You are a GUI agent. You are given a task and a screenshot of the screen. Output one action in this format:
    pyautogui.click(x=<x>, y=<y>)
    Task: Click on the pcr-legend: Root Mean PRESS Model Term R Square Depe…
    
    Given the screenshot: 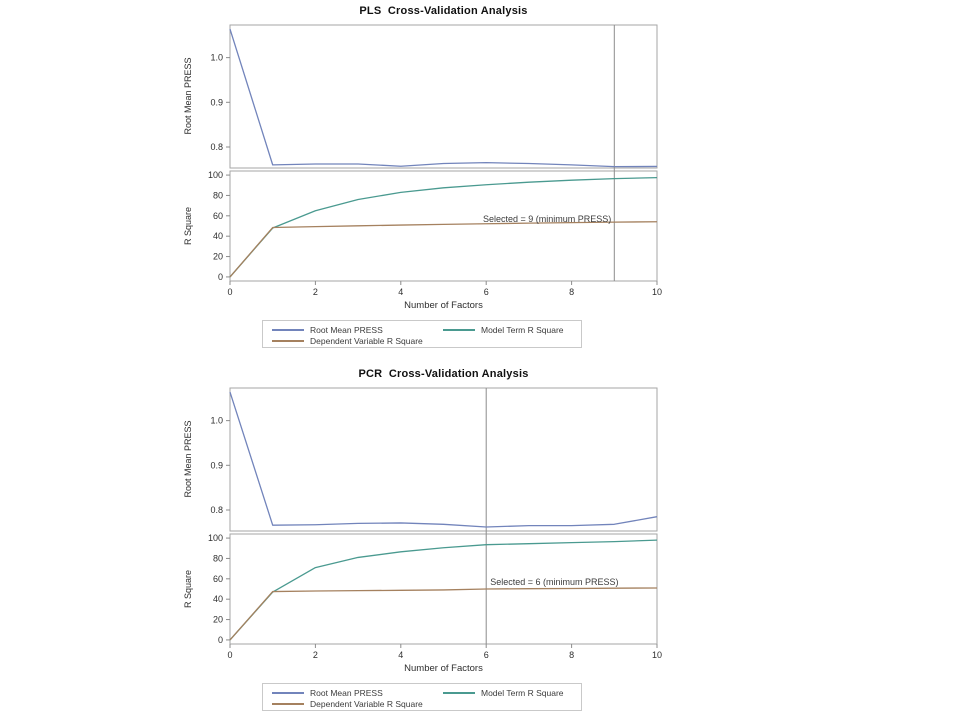 What is the action you would take?
    pyautogui.click(x=422, y=697)
    